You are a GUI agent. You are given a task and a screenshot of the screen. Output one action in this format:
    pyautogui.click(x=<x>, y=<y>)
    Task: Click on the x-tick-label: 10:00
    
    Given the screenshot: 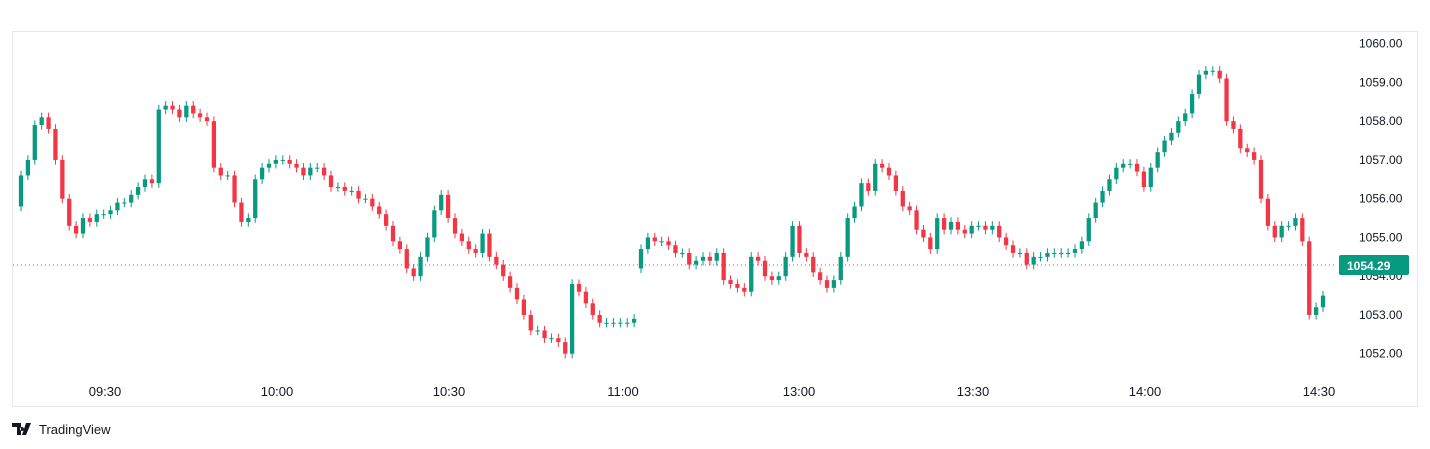 What is the action you would take?
    pyautogui.click(x=277, y=391)
    